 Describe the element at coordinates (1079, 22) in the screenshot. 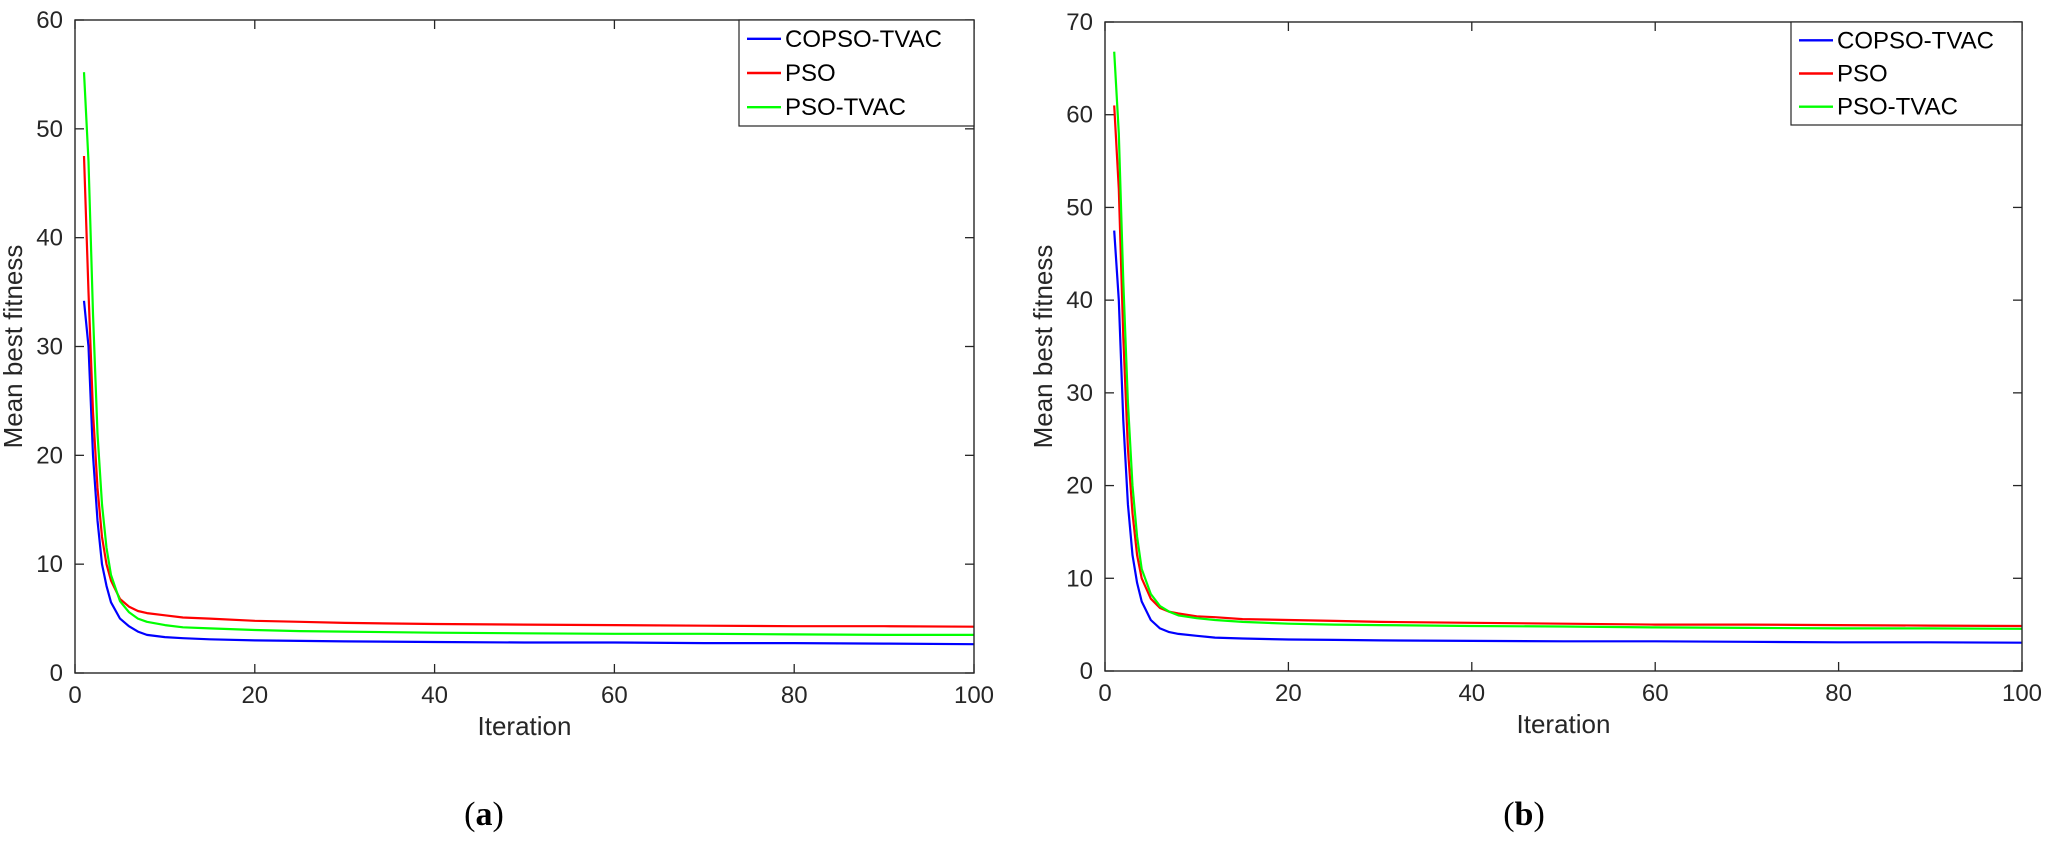

I see `y-tick-label: 70` at that location.